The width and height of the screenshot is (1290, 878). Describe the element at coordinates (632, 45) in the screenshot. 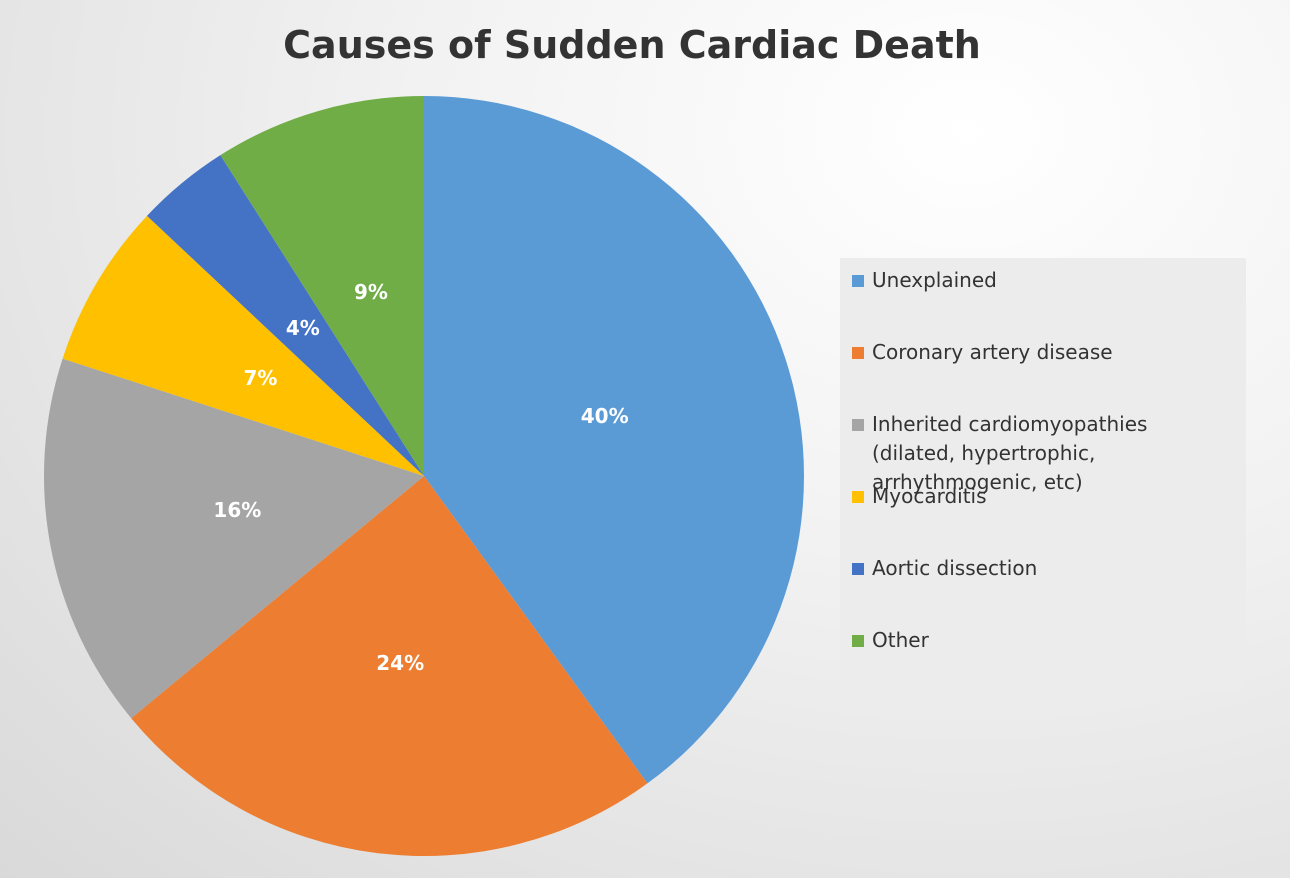

I see `chart-title: Causes of Sudden Cardiac Death` at that location.